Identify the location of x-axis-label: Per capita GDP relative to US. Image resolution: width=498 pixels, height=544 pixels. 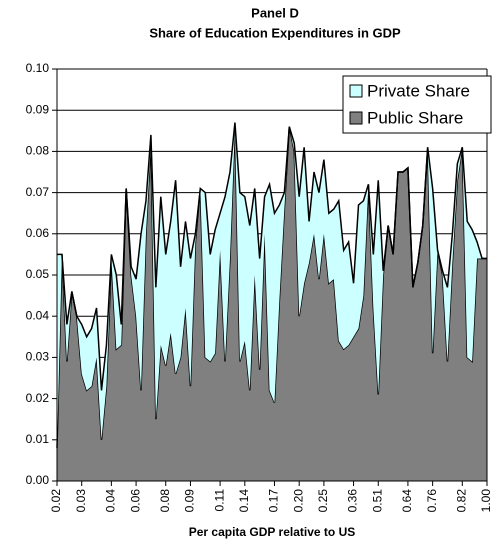
(272, 532).